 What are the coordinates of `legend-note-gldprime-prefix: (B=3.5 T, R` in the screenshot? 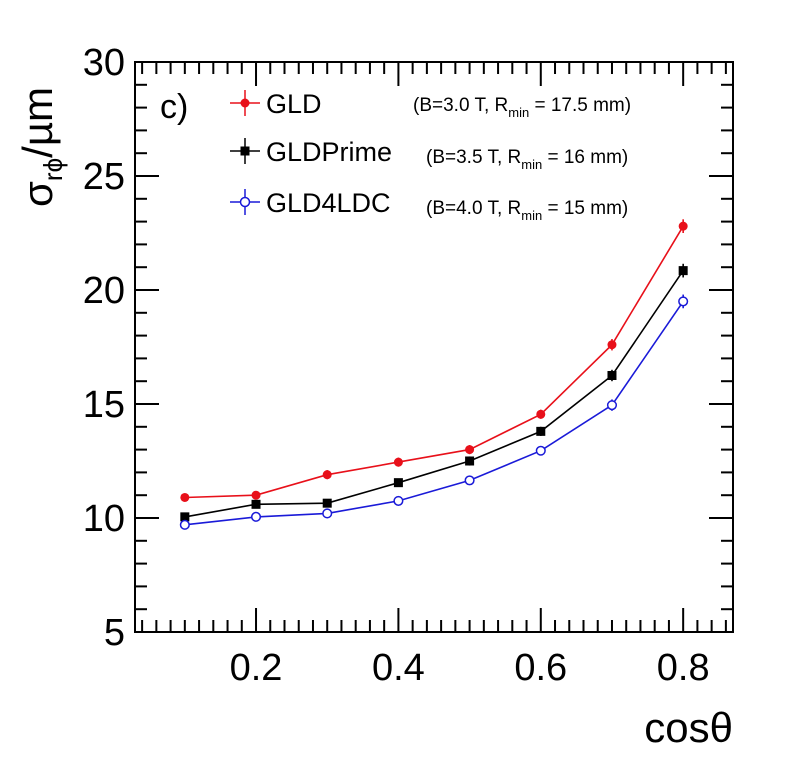 It's located at (473, 157).